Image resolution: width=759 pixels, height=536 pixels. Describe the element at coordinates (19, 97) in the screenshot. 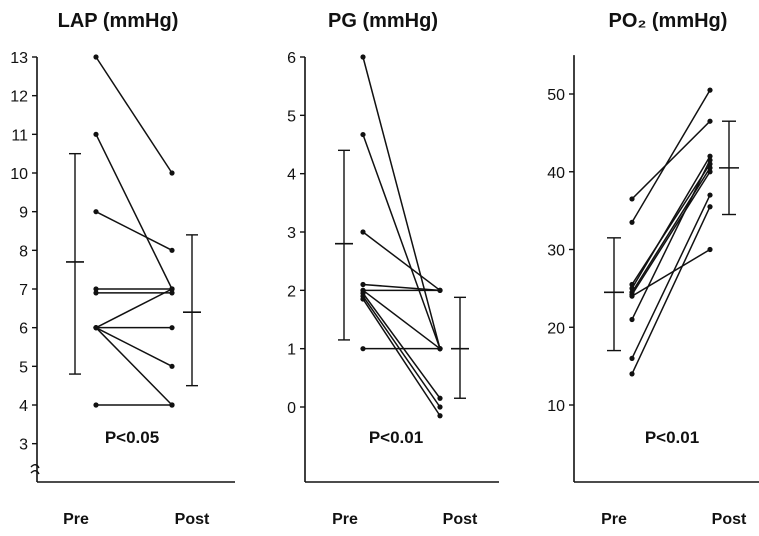

I see `y-tick-label: 12` at that location.